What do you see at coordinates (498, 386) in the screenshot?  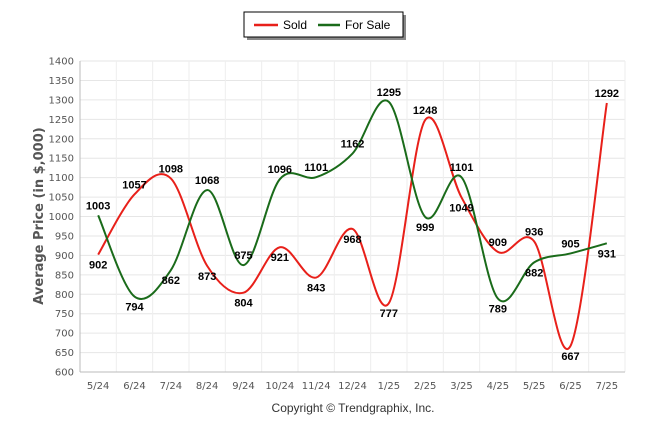 I see `x-tick-label: 4/25` at bounding box center [498, 386].